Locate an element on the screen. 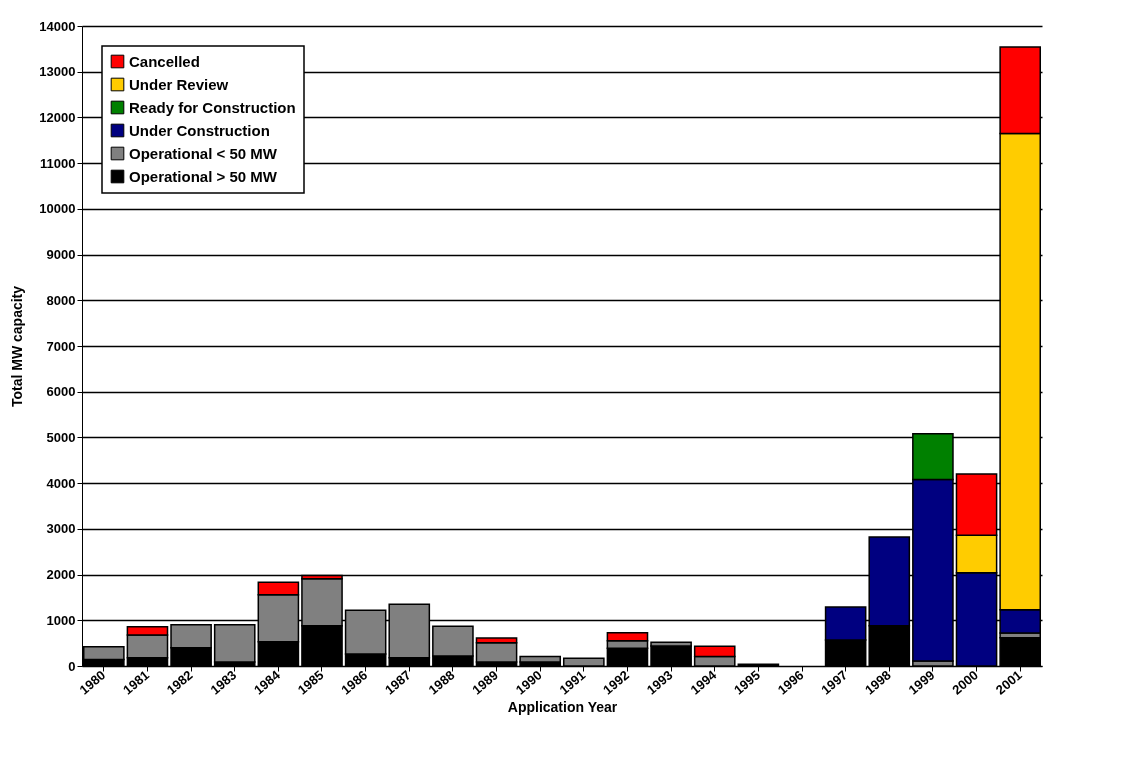 The height and width of the screenshot is (776, 1134). legend-label: Ready for Construction is located at coordinates (212, 107).